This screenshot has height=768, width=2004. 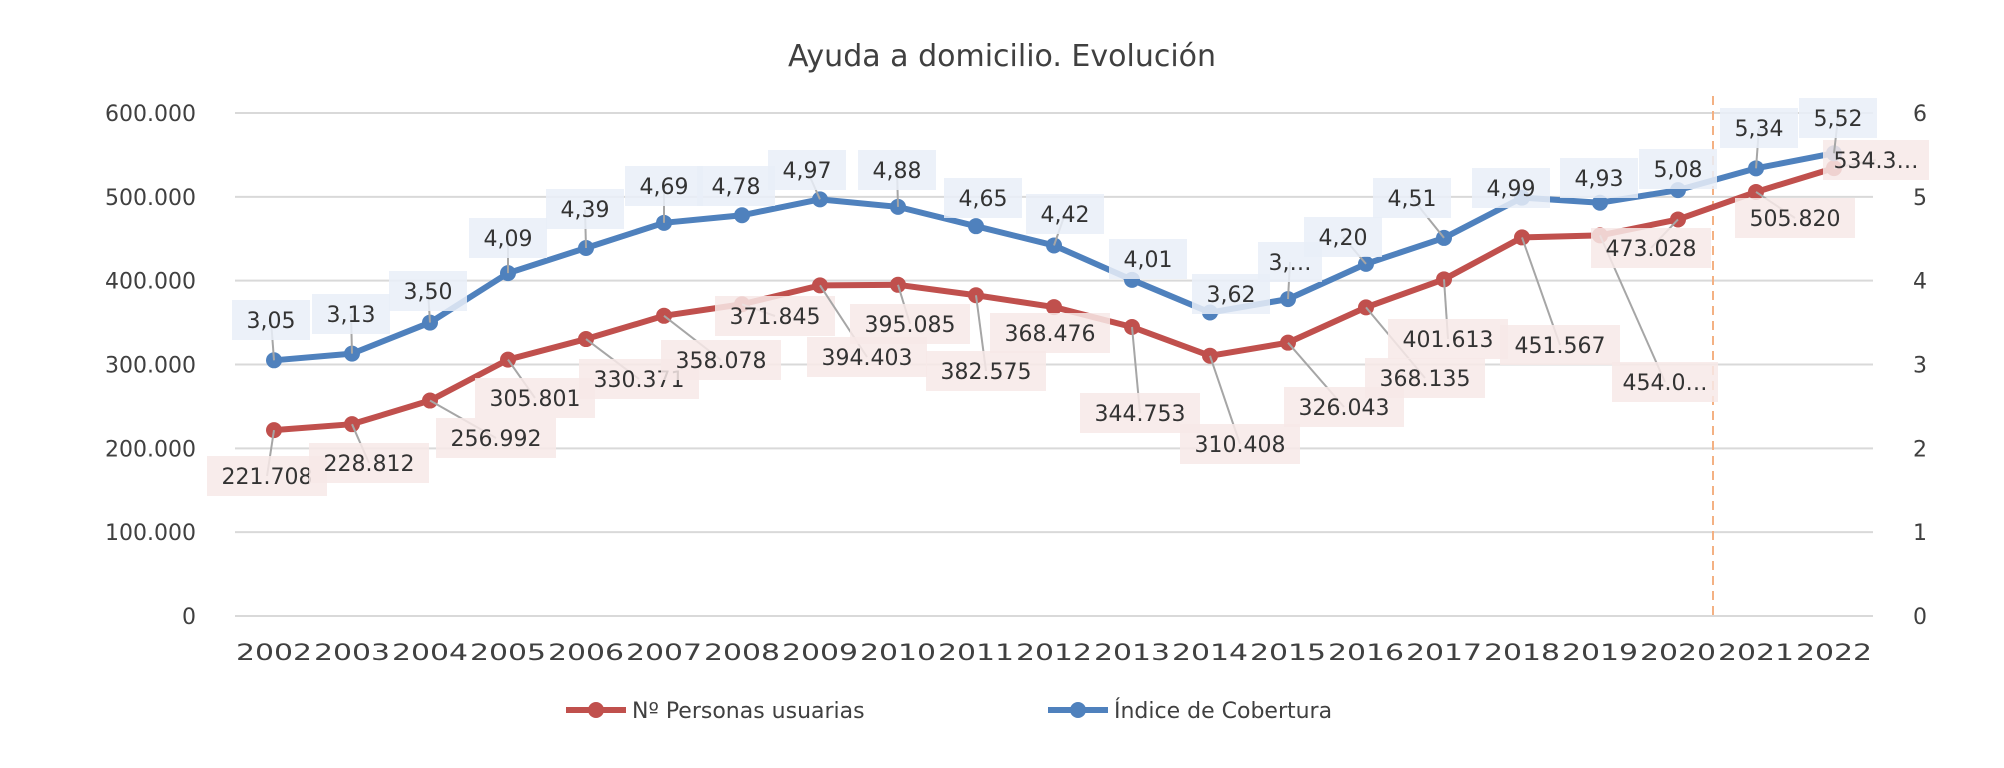 I want to click on data-label: 3,62, so click(x=1231, y=295).